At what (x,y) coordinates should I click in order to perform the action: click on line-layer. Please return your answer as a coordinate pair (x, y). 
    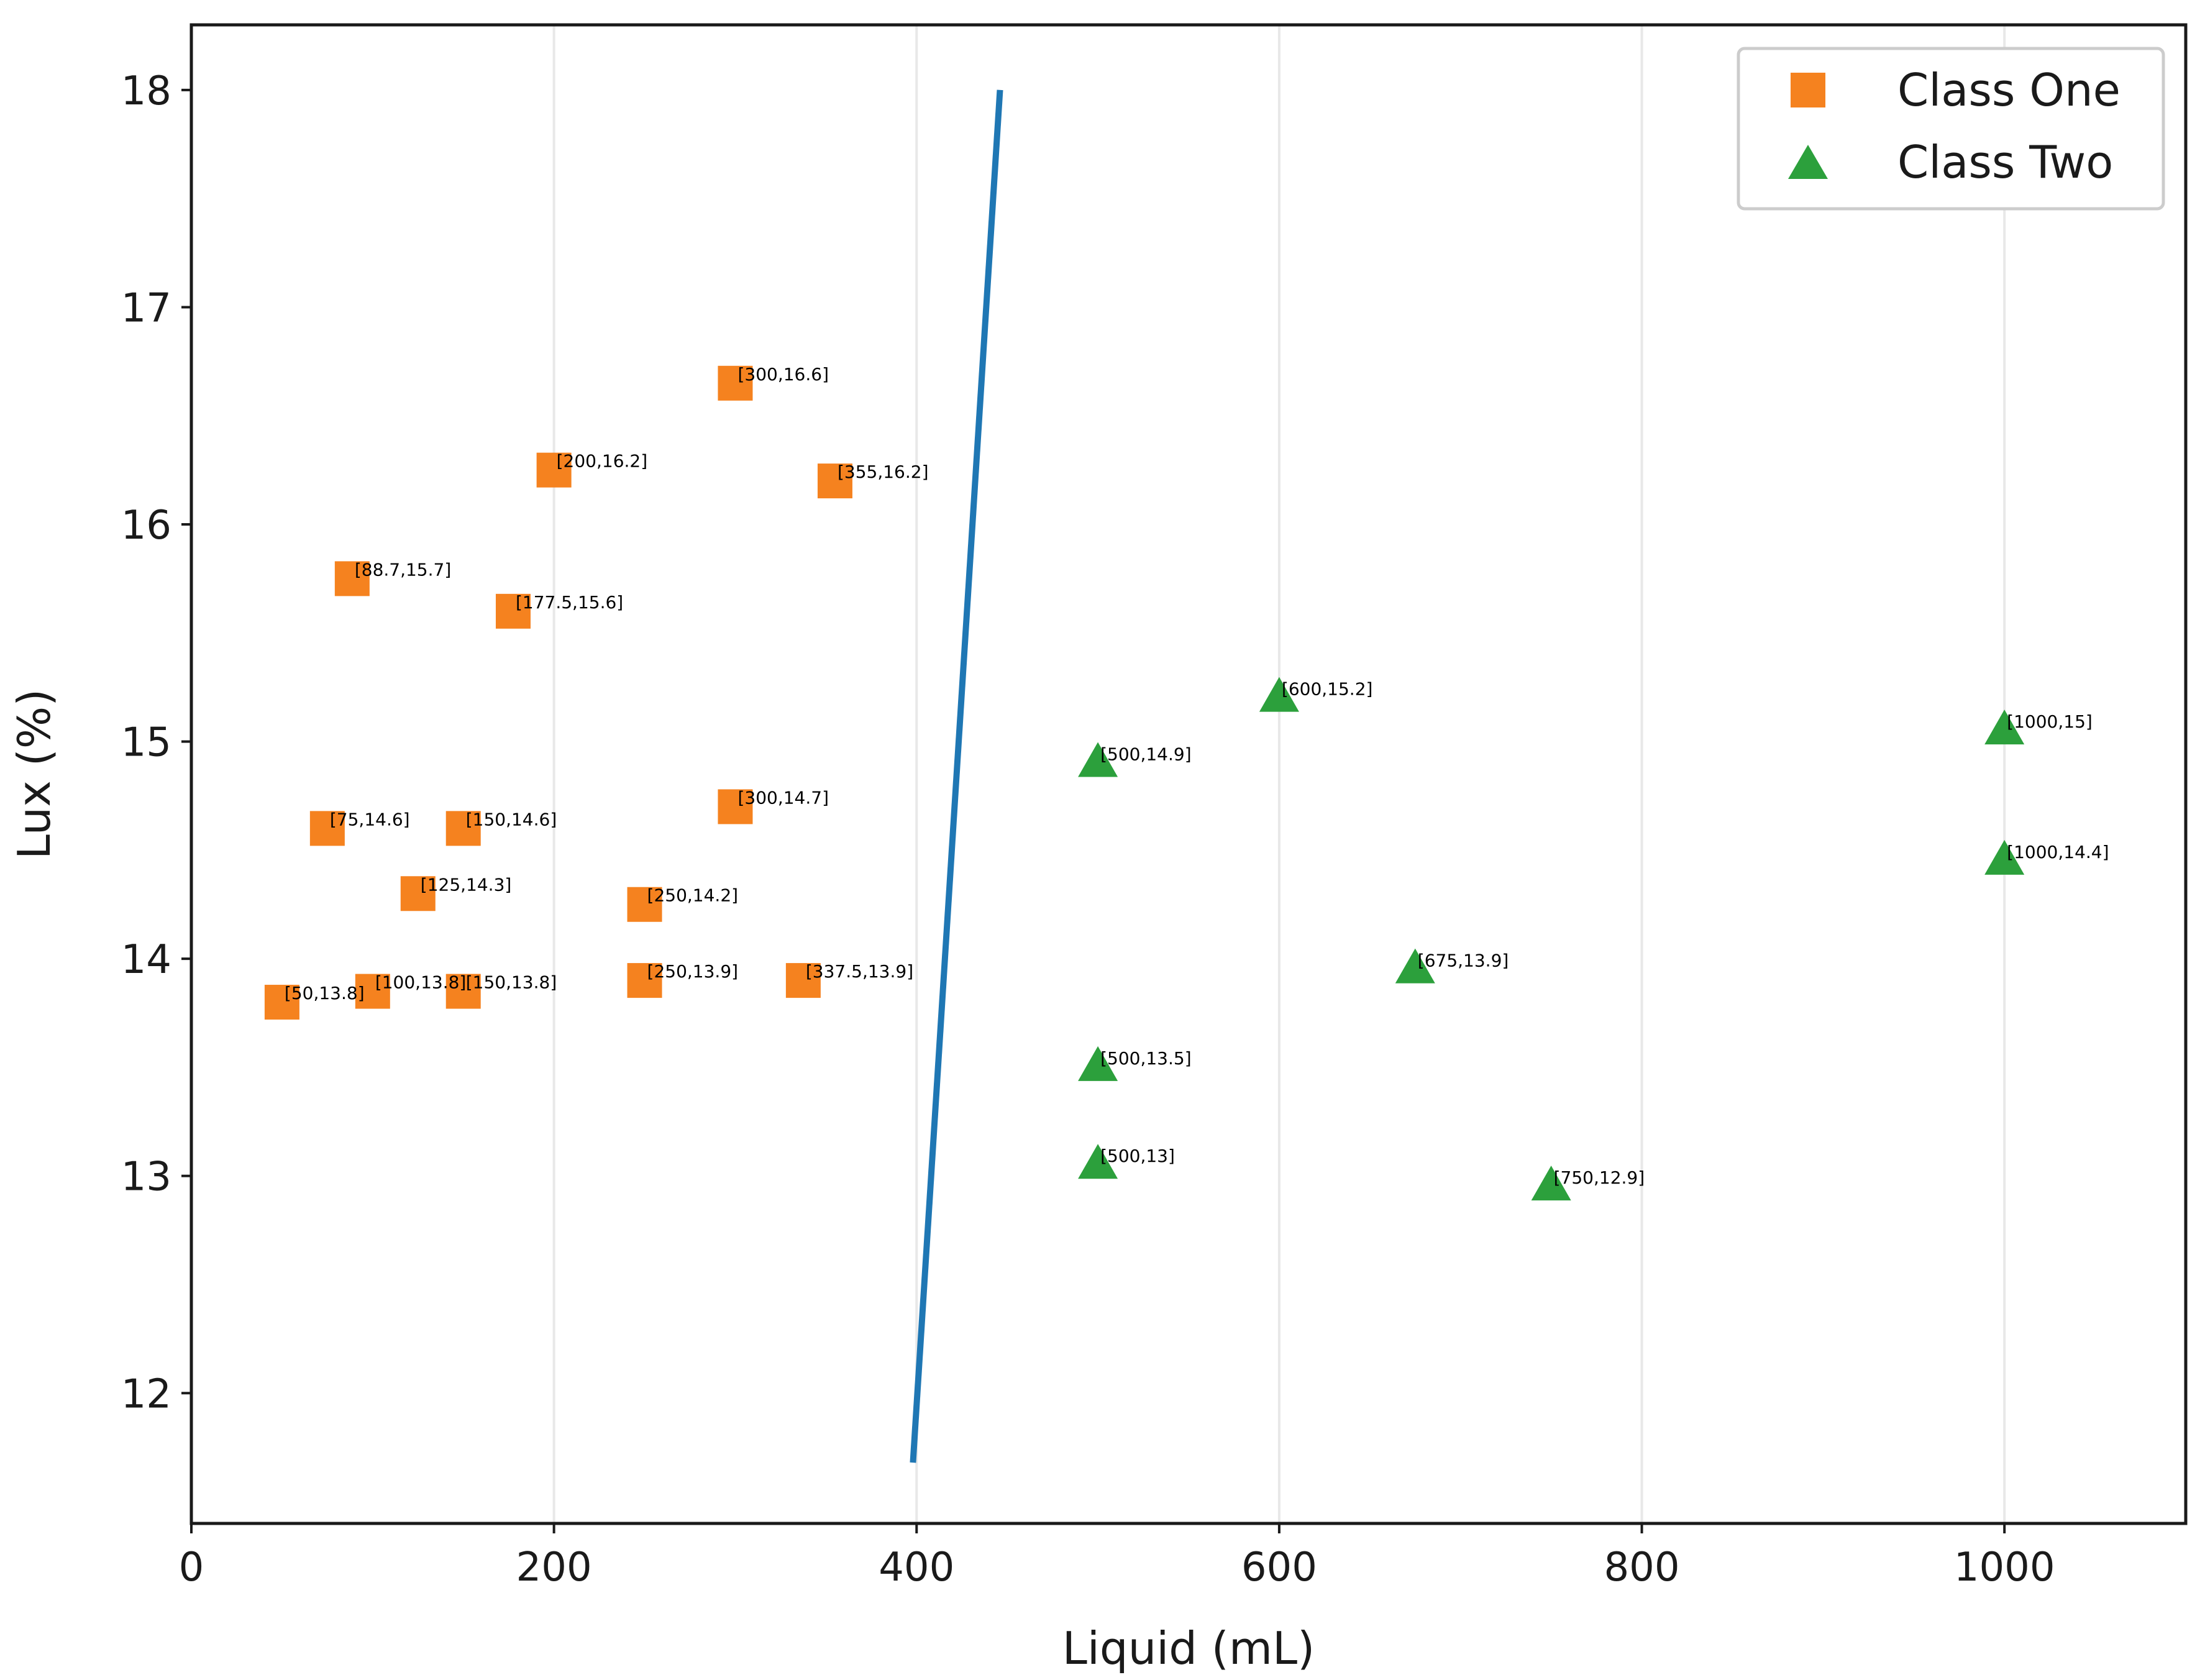
    Looking at the image, I should click on (956, 776).